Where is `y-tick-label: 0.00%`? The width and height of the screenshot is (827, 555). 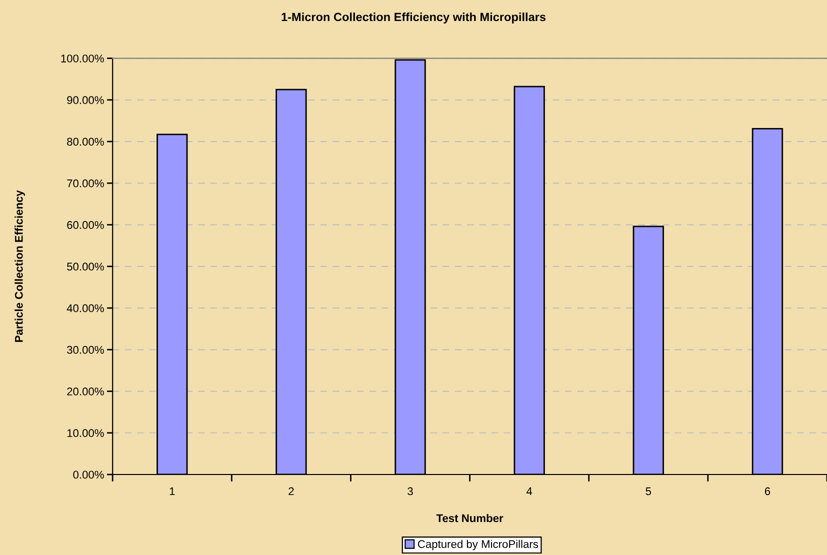 y-tick-label: 0.00% is located at coordinates (88, 474).